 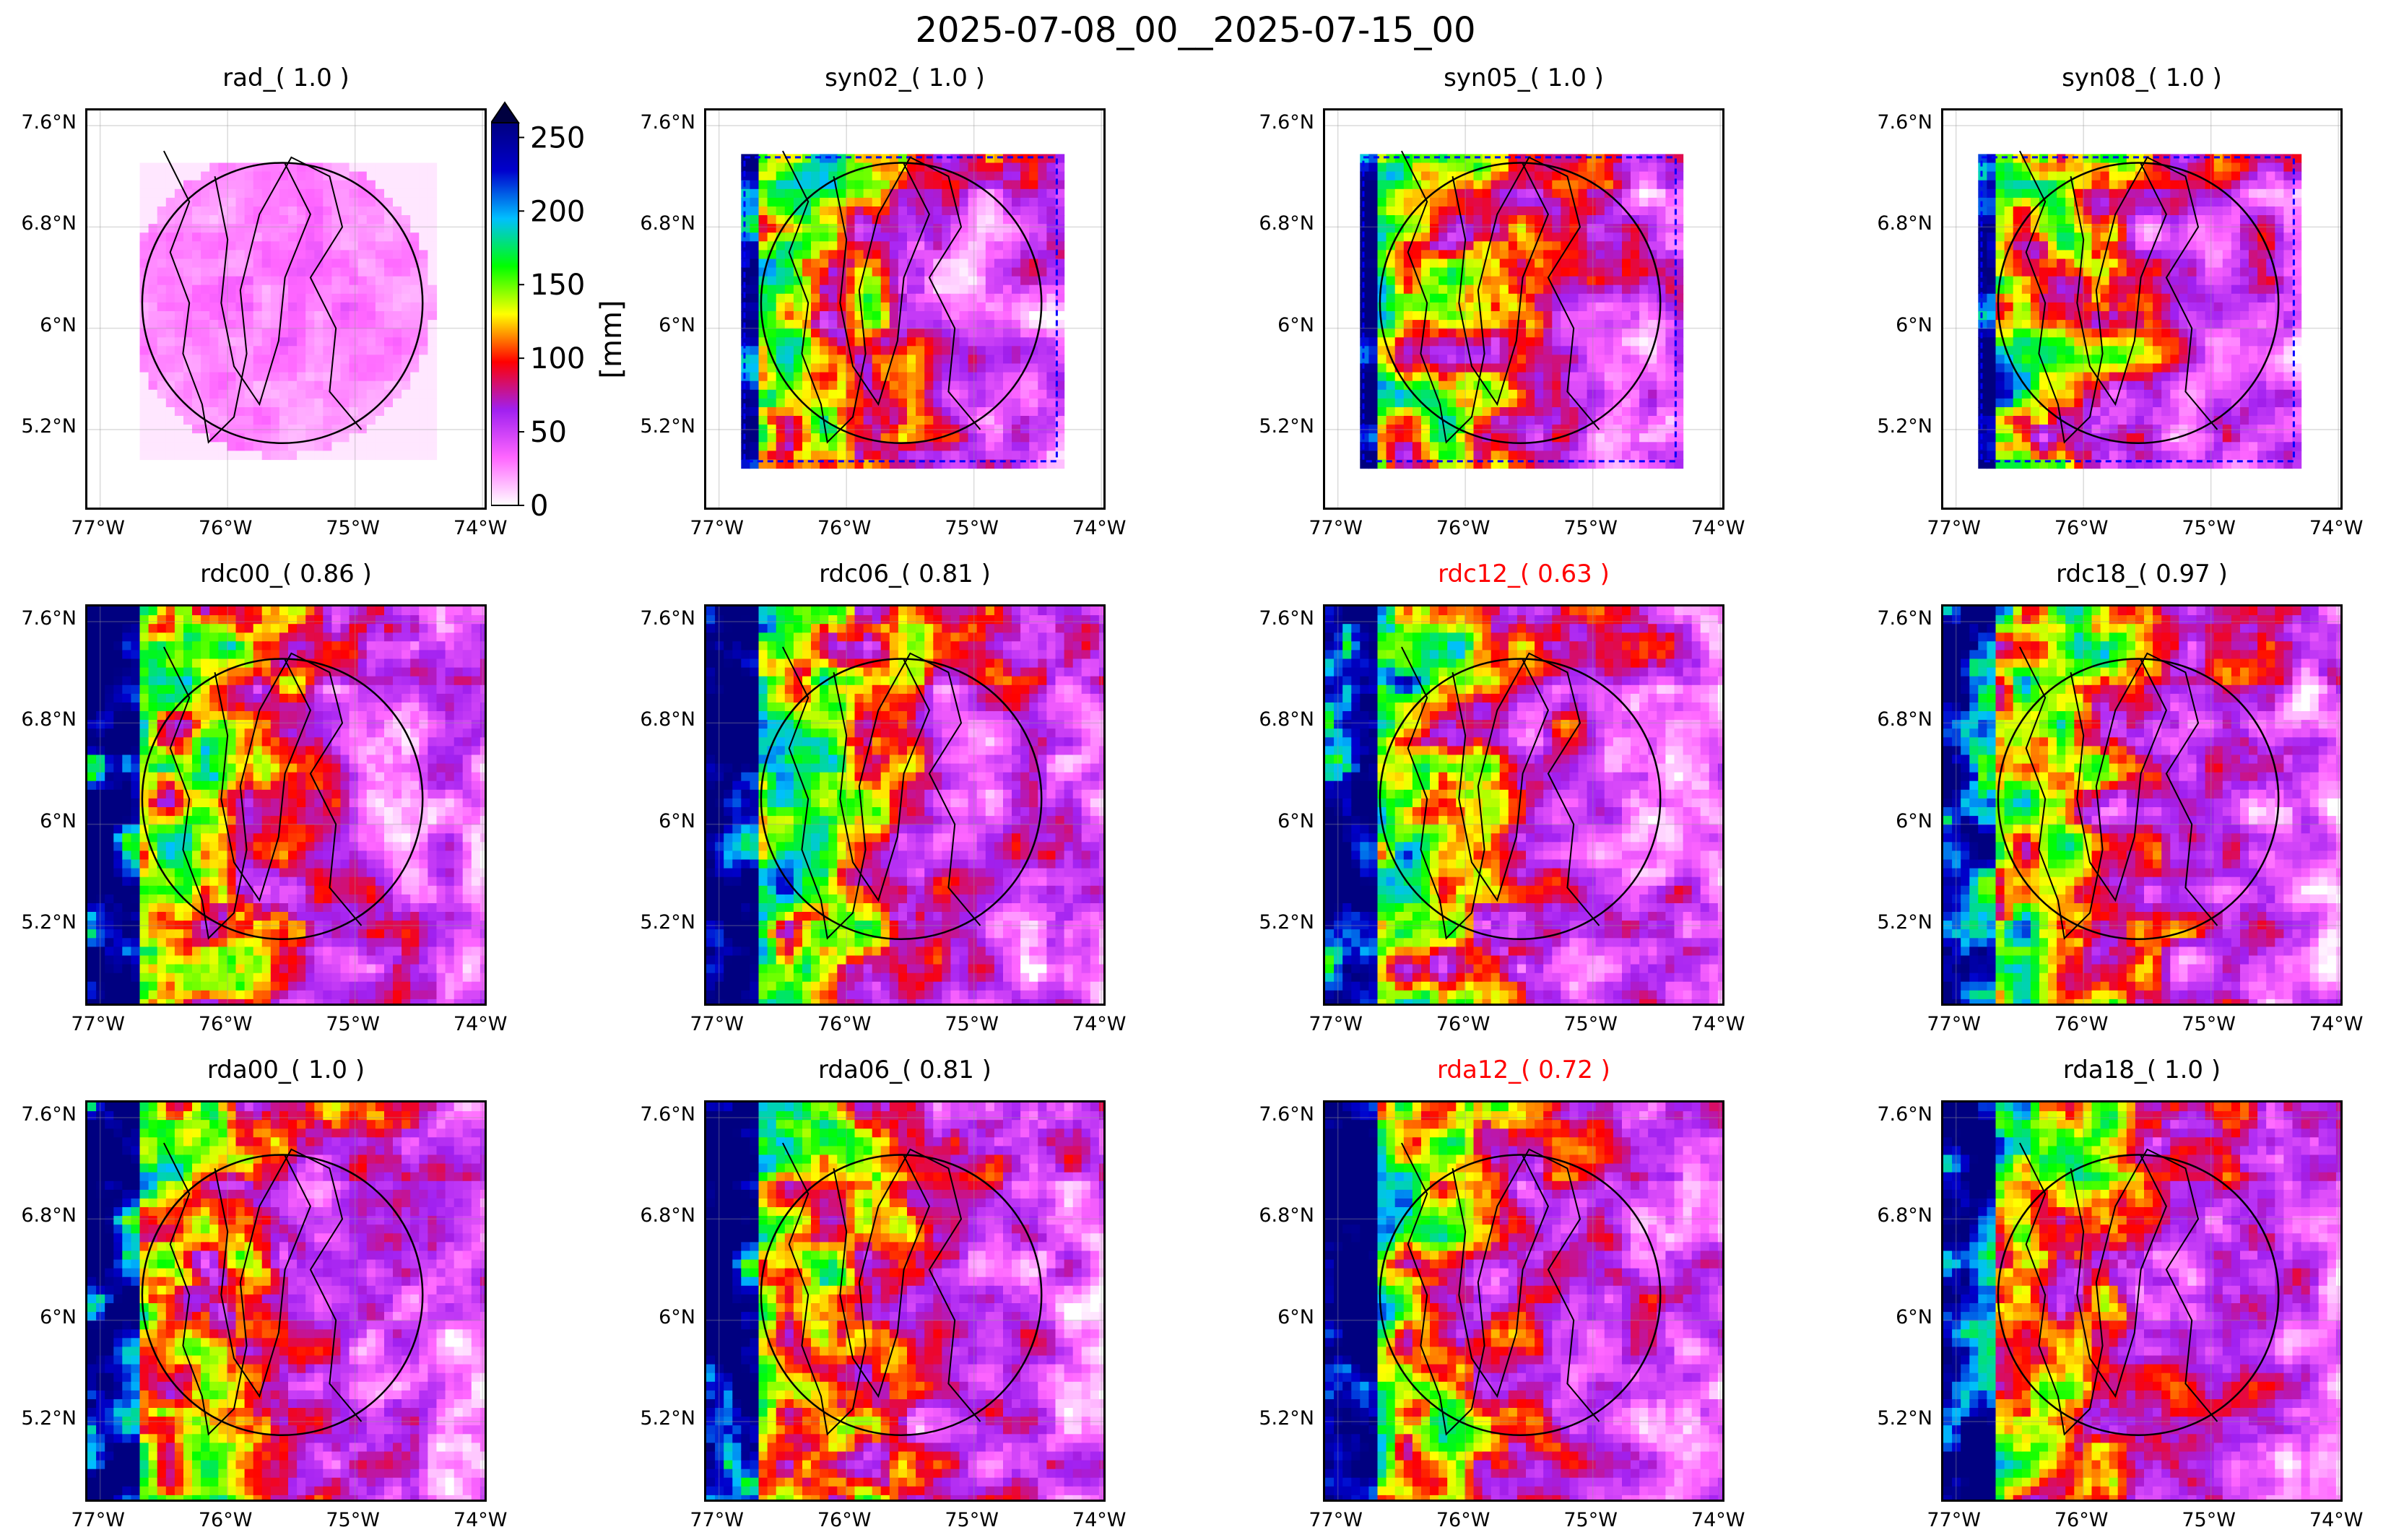 I want to click on panel-title: rda00_( 1.0 ), so click(x=286, y=1070).